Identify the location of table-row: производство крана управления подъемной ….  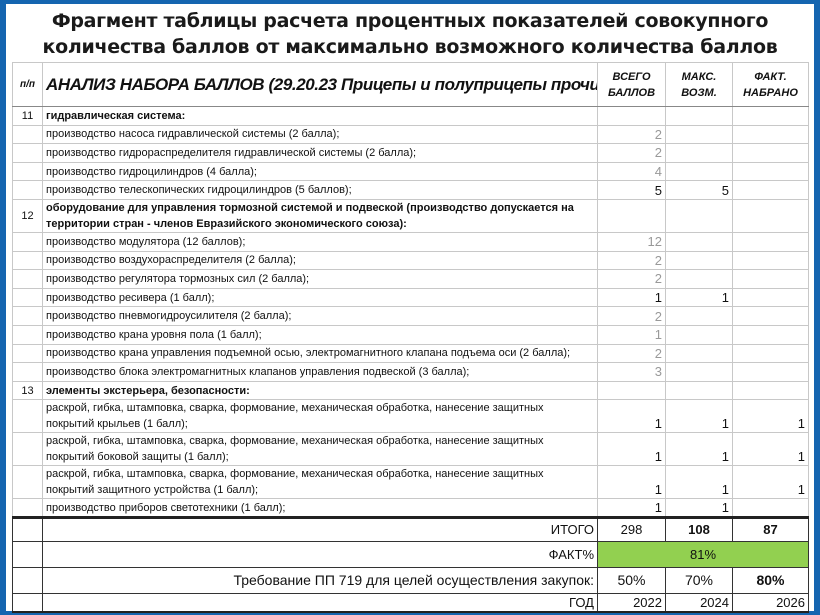
(410, 353).